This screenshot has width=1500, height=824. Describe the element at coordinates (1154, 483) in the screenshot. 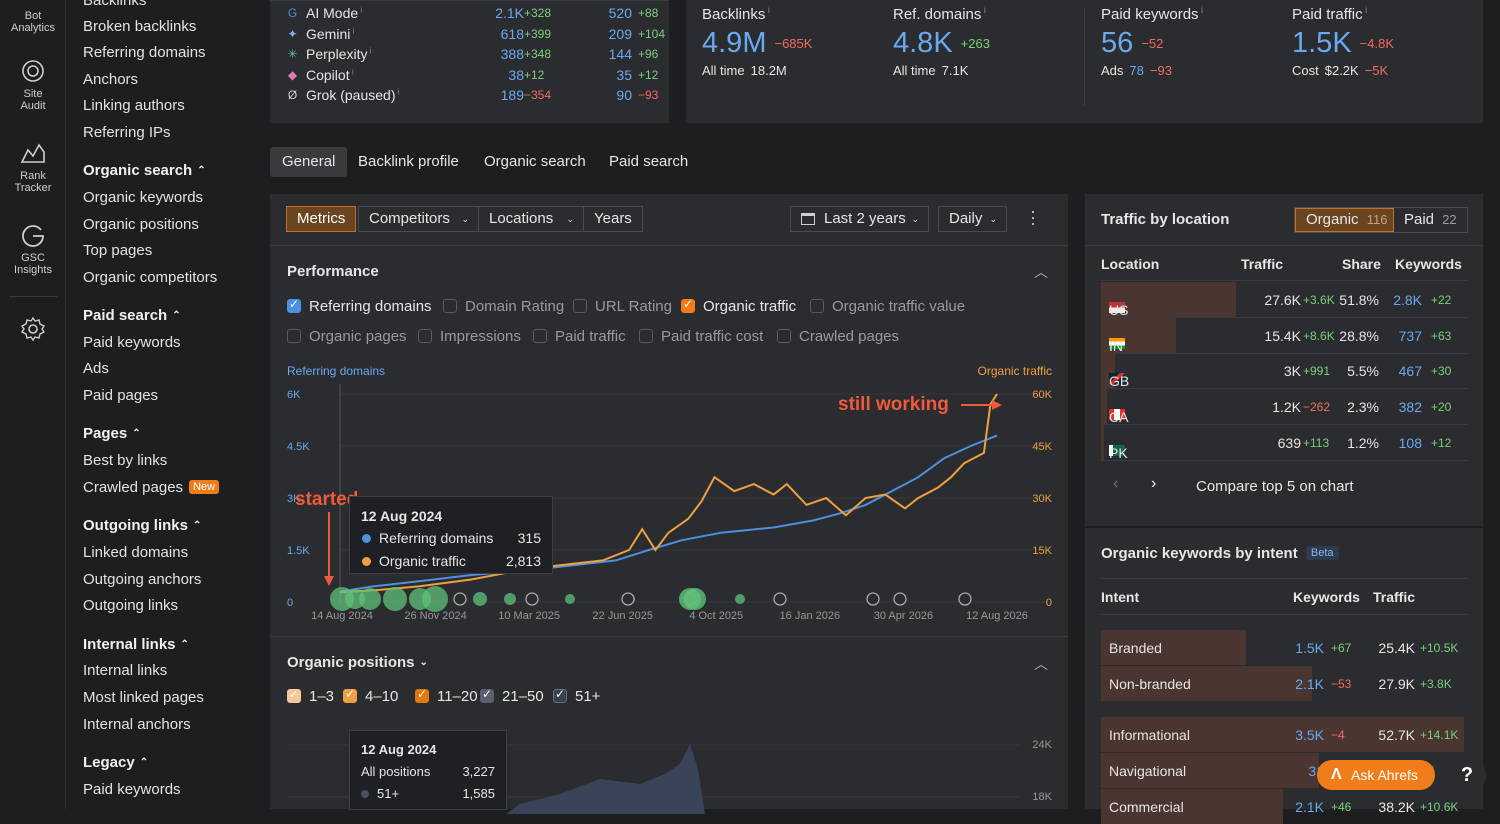

I see `chevron-right-icon: ›` at that location.